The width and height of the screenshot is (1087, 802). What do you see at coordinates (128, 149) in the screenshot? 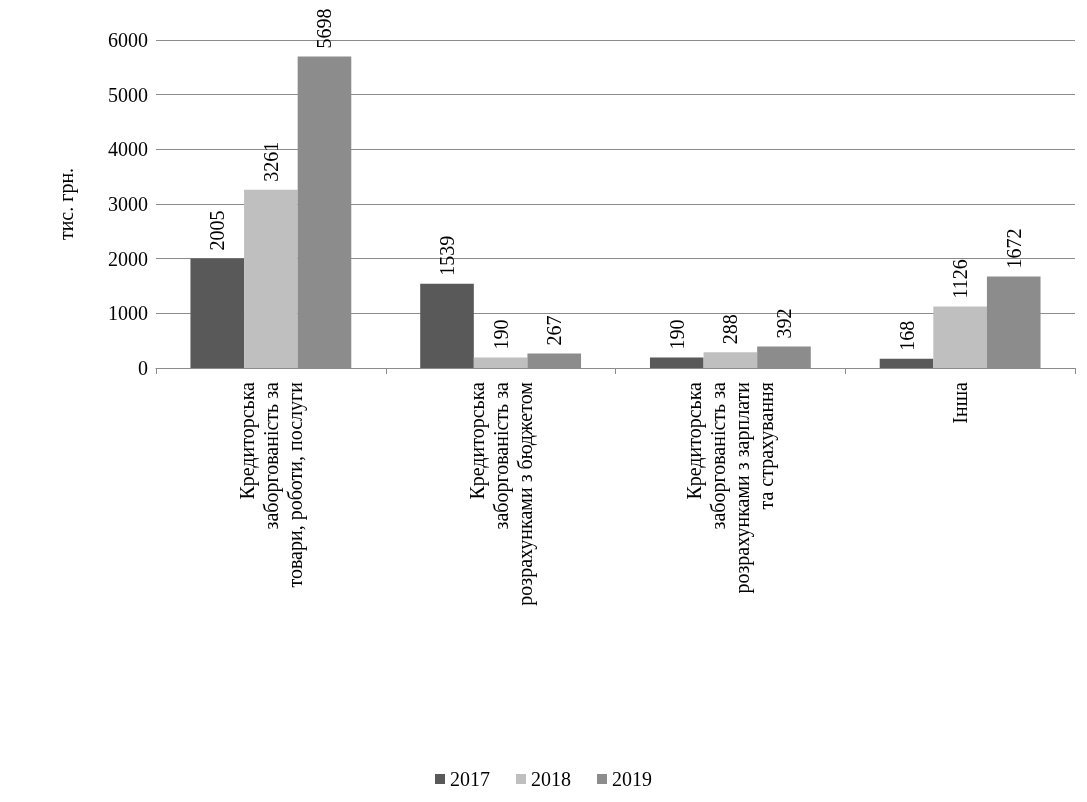
I see `y-tick-label: 4000` at bounding box center [128, 149].